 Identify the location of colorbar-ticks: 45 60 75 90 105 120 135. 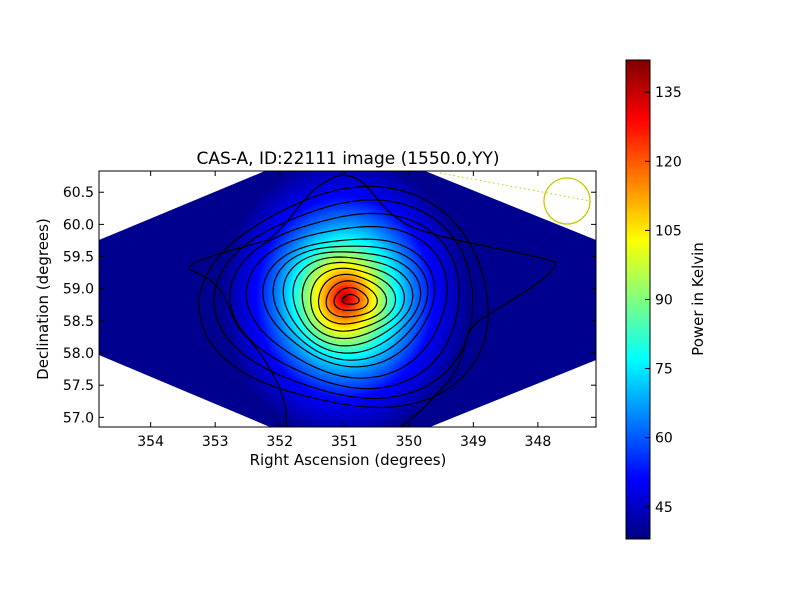
(663, 300).